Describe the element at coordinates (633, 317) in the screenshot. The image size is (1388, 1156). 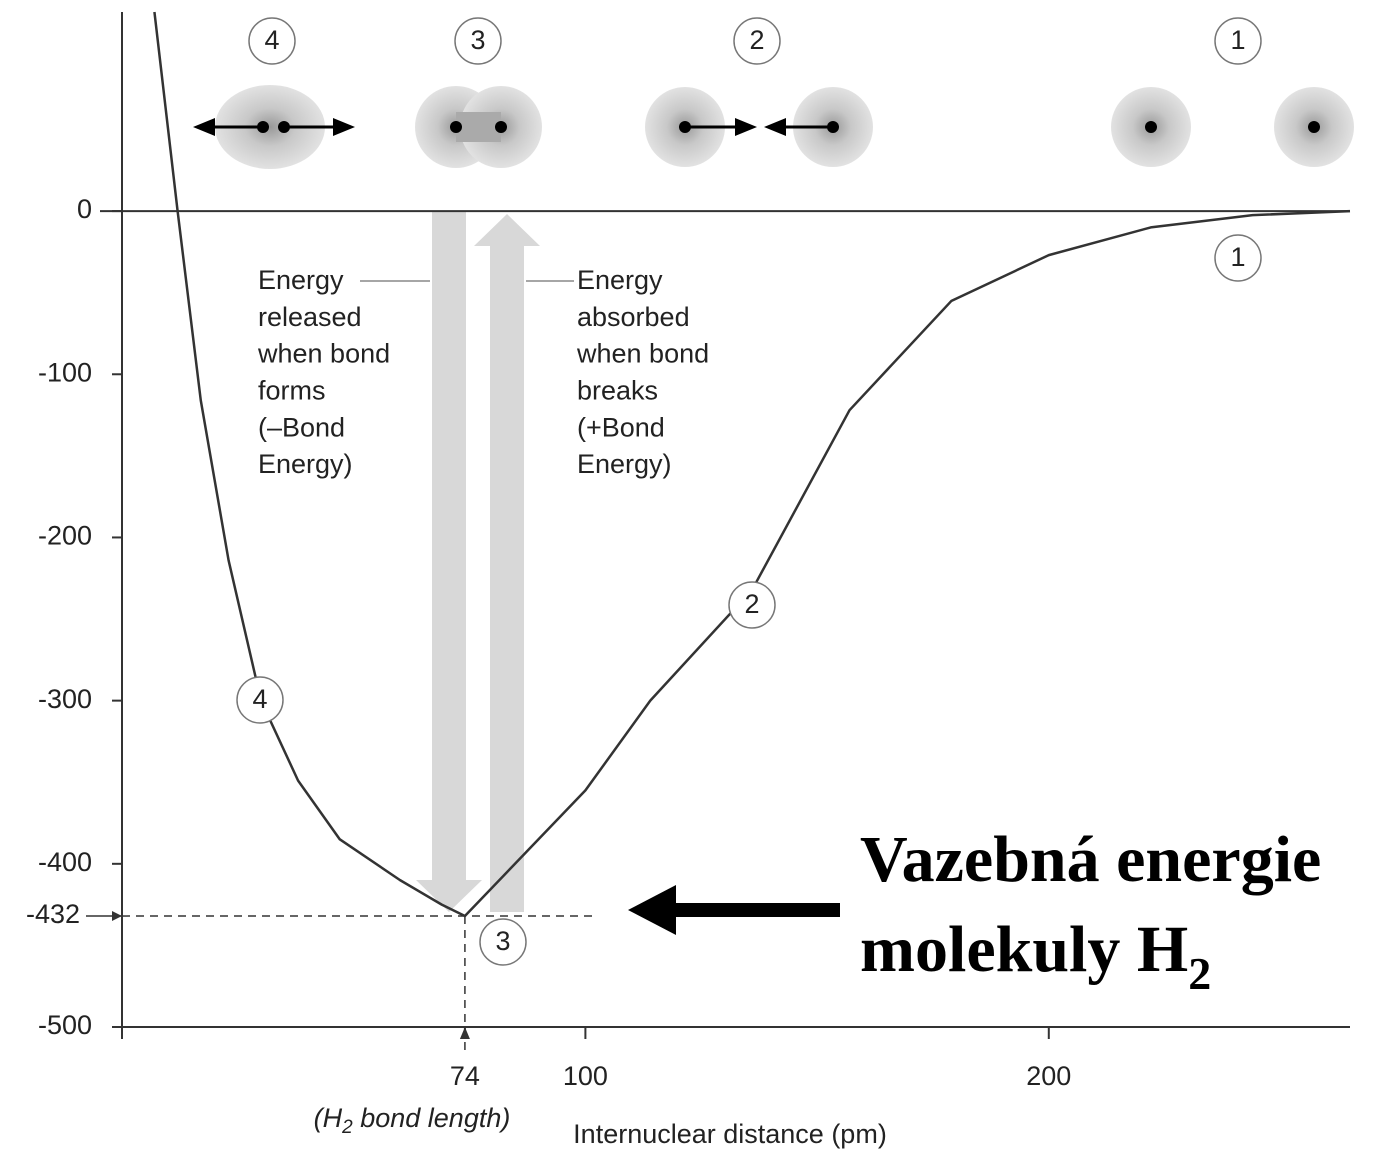
I see `absorbed-note: absorbed` at that location.